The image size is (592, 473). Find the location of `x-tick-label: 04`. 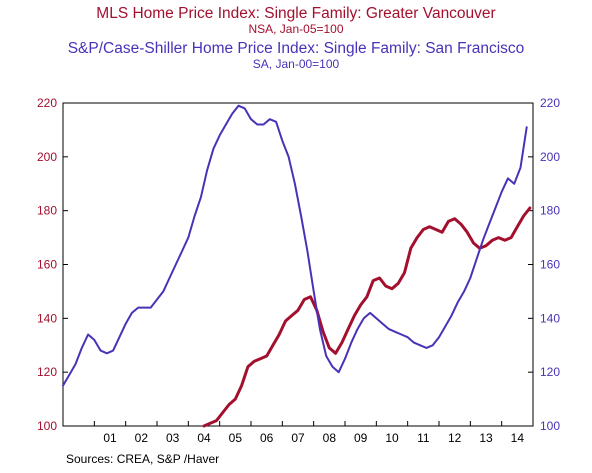

x-tick-label: 04 is located at coordinates (204, 438).